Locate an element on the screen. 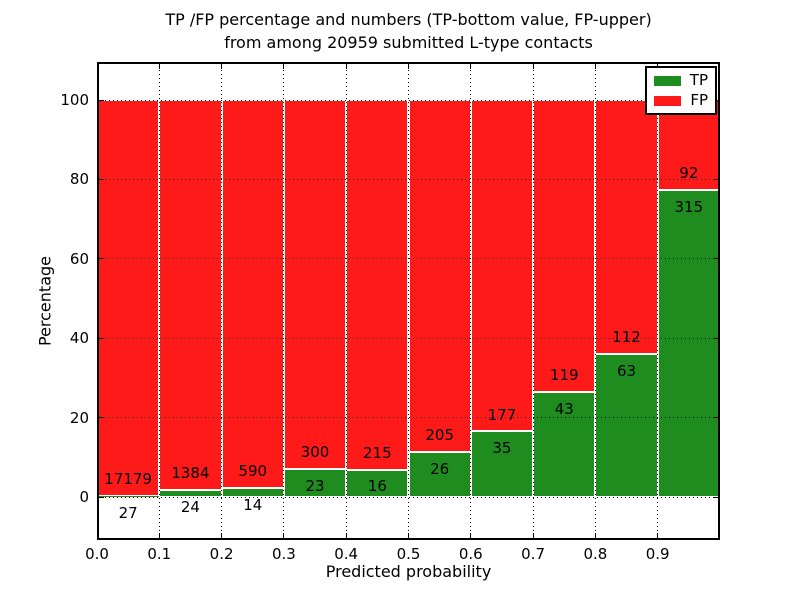 This screenshot has width=800, height=600. legend-row-tp: TP is located at coordinates (681, 80).